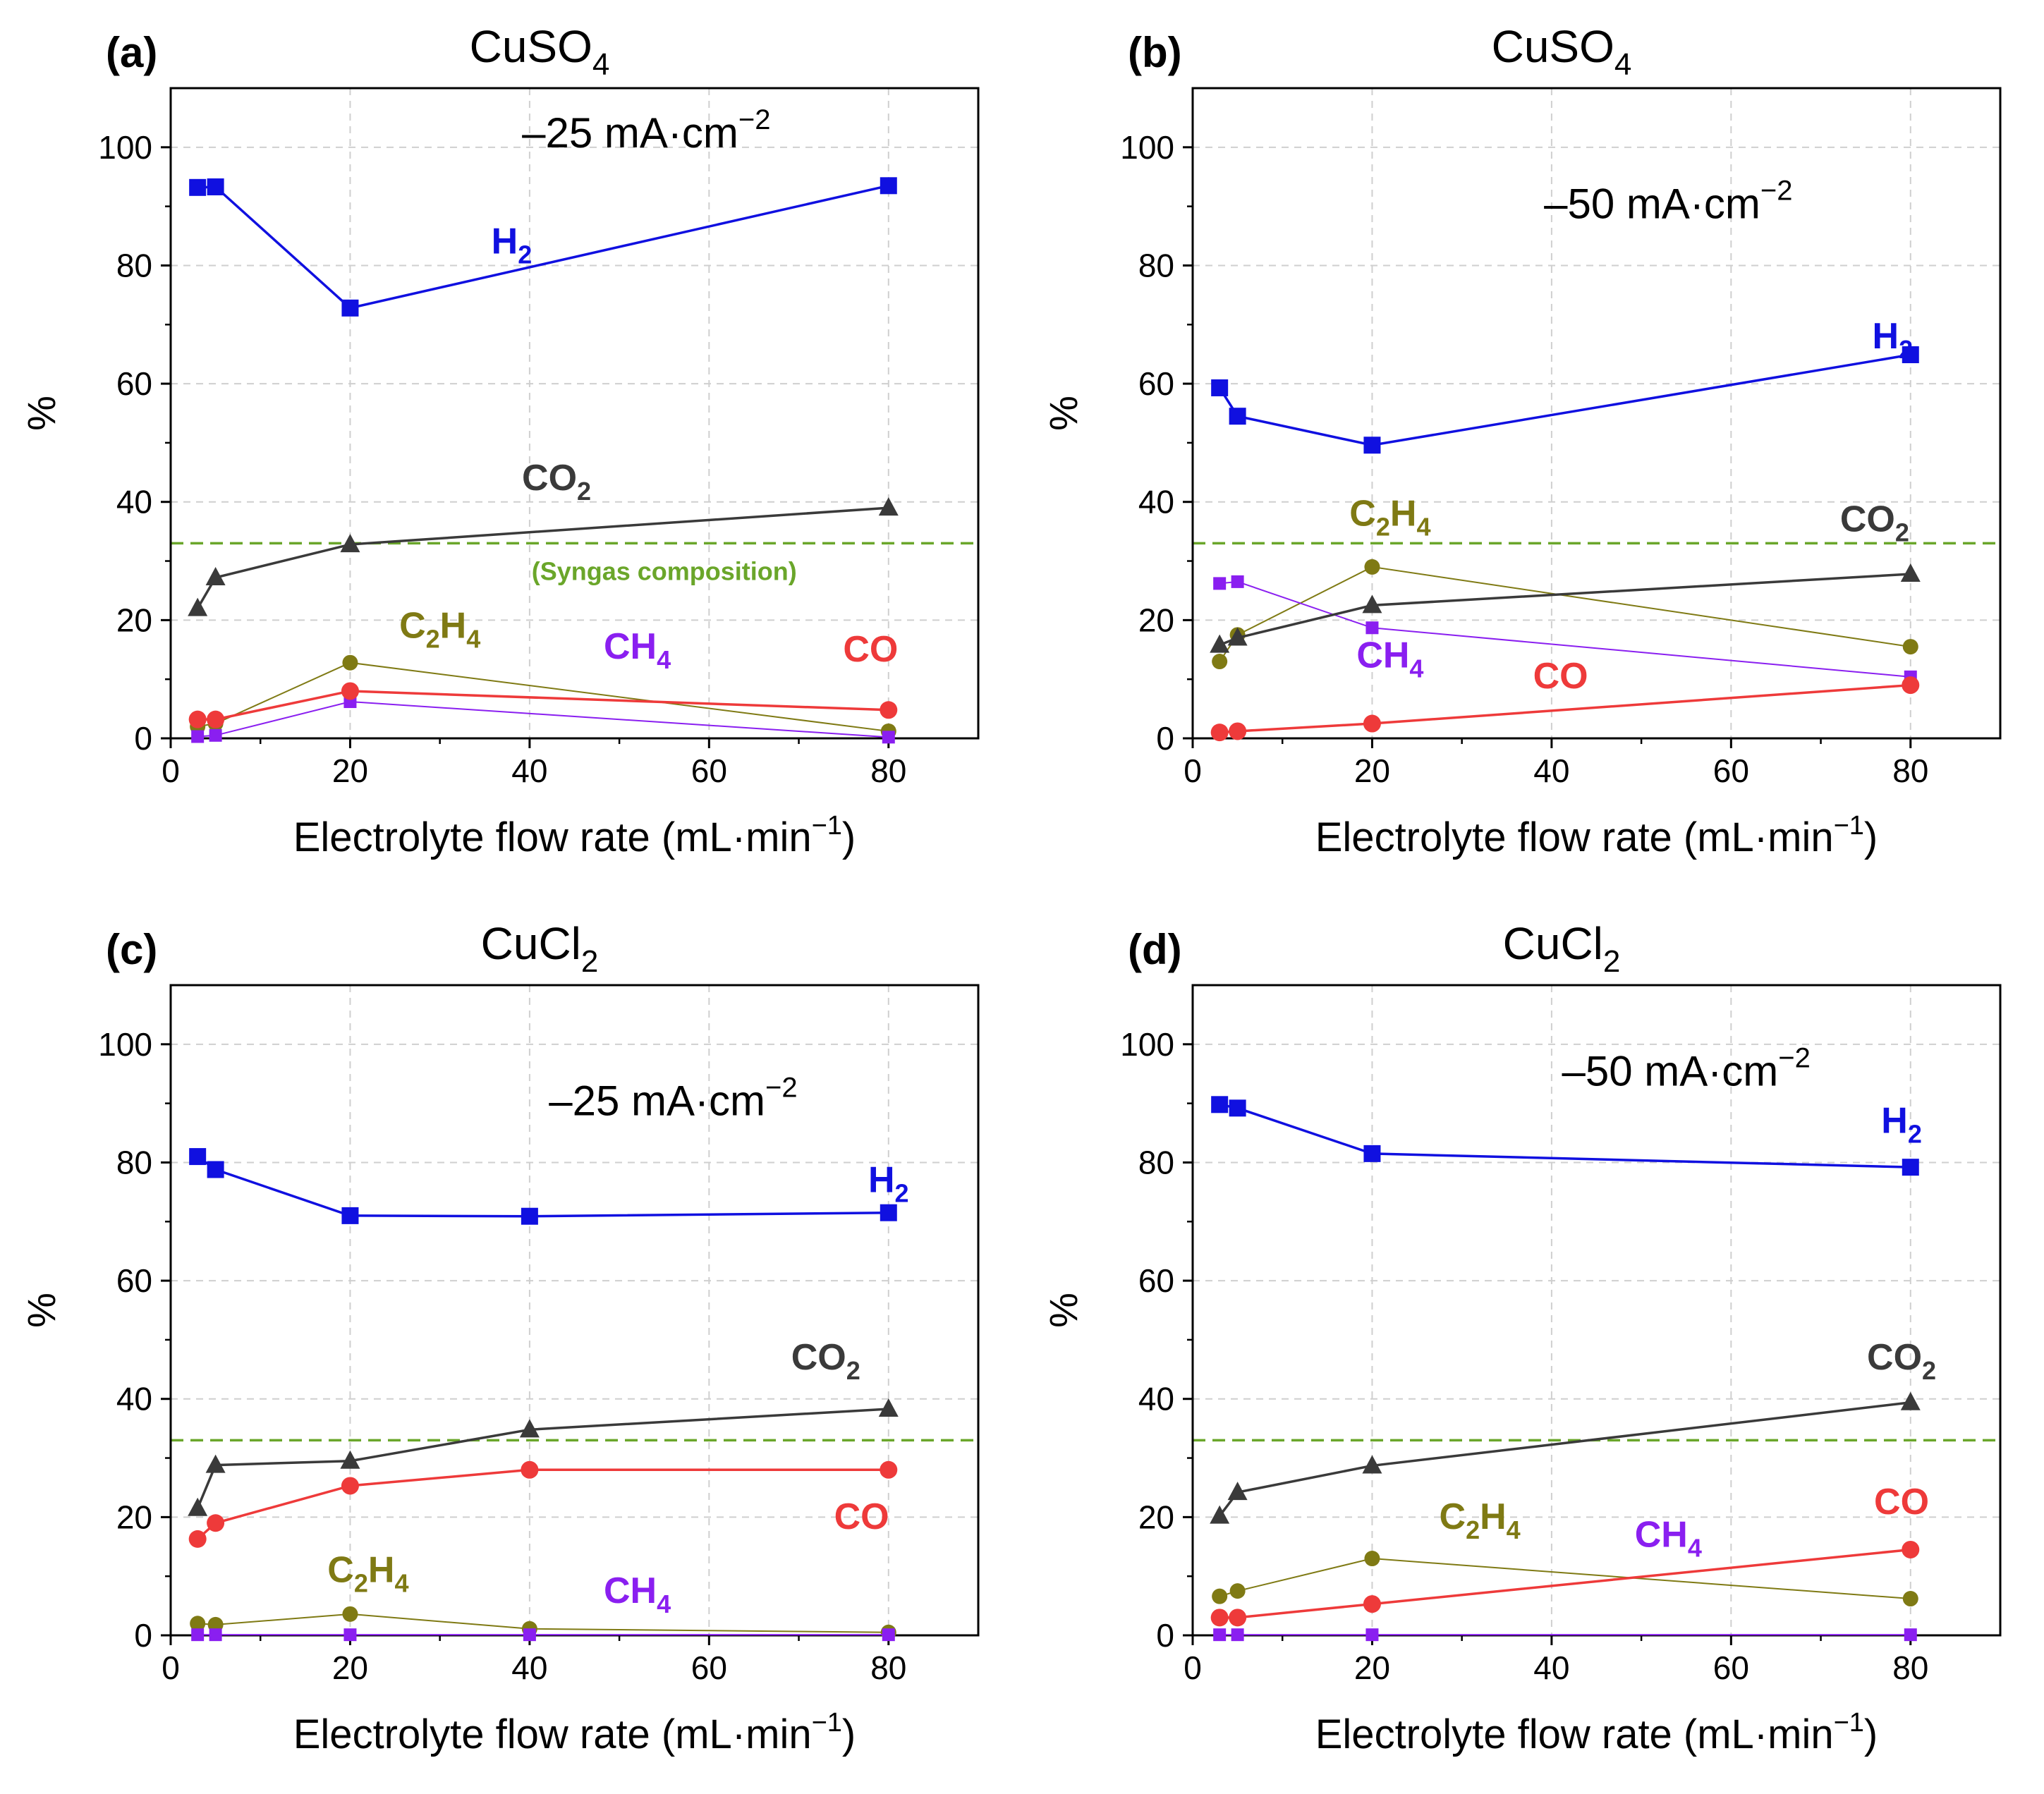  What do you see at coordinates (543, 696) in the screenshot?
I see `series-line-c2h4` at bounding box center [543, 696].